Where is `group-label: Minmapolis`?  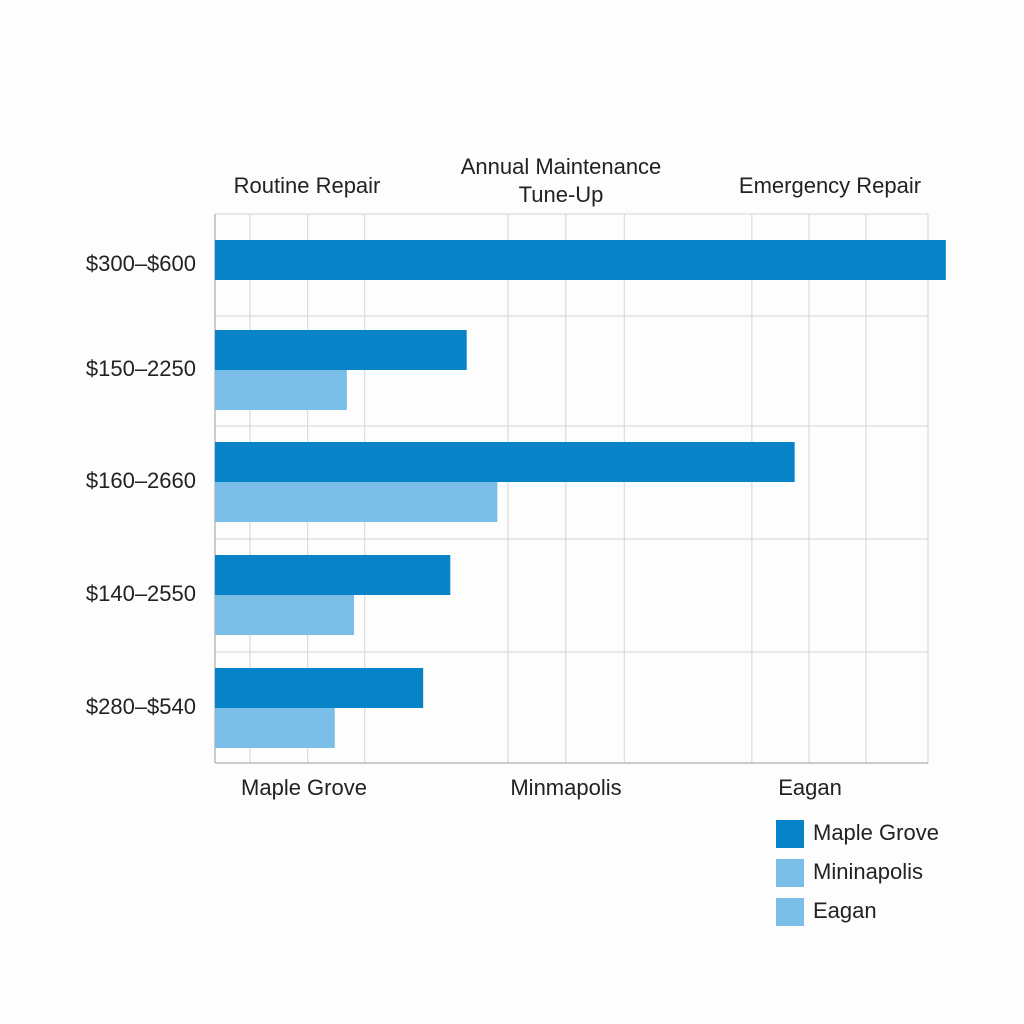
group-label: Minmapolis is located at coordinates (565, 787).